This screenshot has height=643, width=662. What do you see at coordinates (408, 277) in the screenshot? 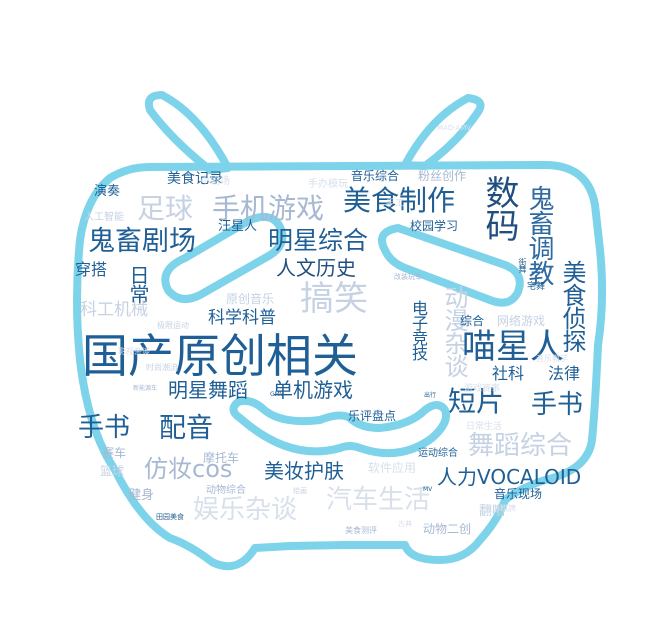
I see `word-cloud-term: 改装玩车` at bounding box center [408, 277].